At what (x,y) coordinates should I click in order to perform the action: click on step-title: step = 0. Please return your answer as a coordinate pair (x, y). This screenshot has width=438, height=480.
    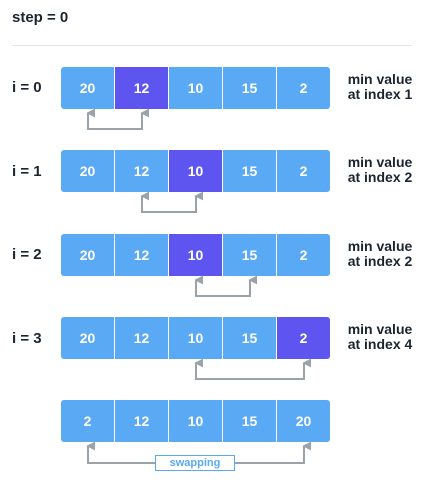
    Looking at the image, I should click on (40, 17).